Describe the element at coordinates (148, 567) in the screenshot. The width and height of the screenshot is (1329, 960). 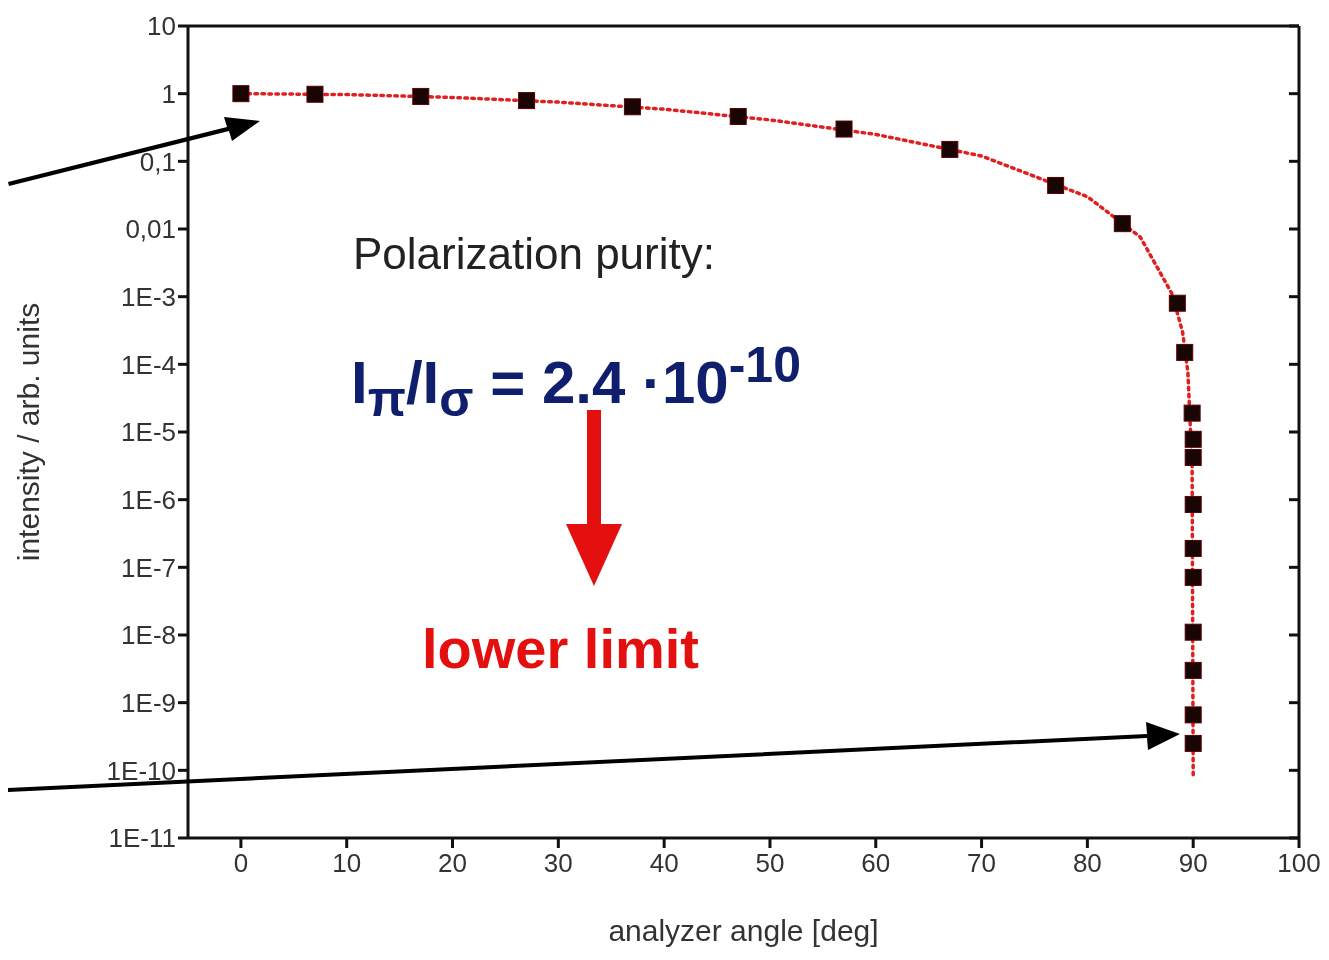
I see `y-tick-label: 1E-7` at that location.